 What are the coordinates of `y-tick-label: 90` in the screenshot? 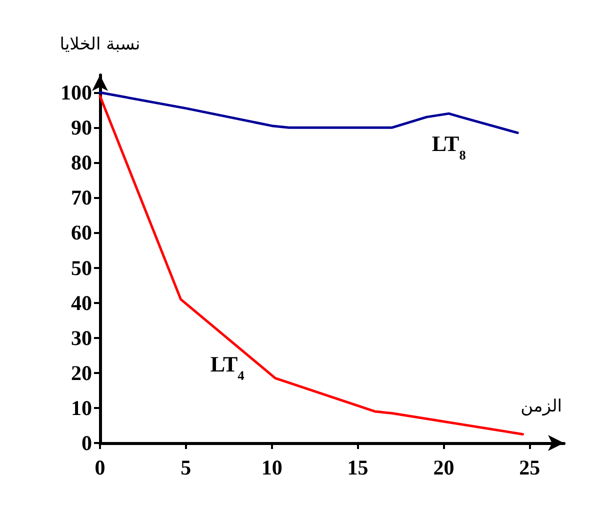 It's located at (81, 128).